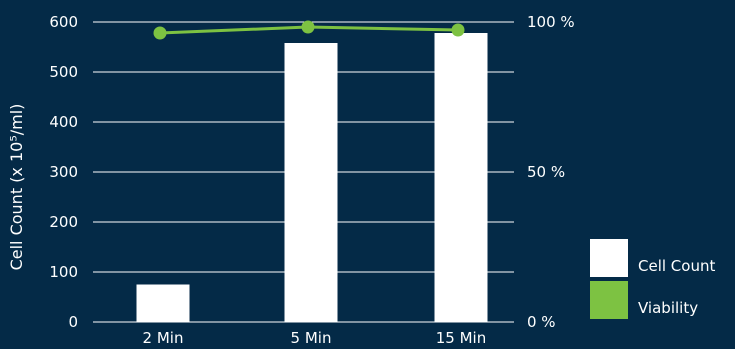 The image size is (735, 349). What do you see at coordinates (609, 300) in the screenshot?
I see `legend-swatch-viability` at bounding box center [609, 300].